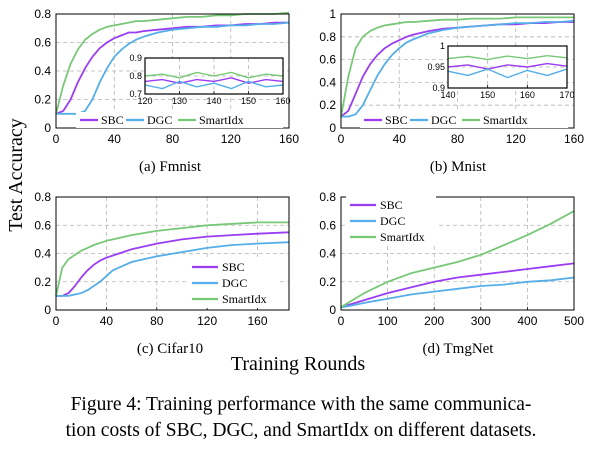  I want to click on panel-0-xtick-label-3: 120, so click(231, 139).